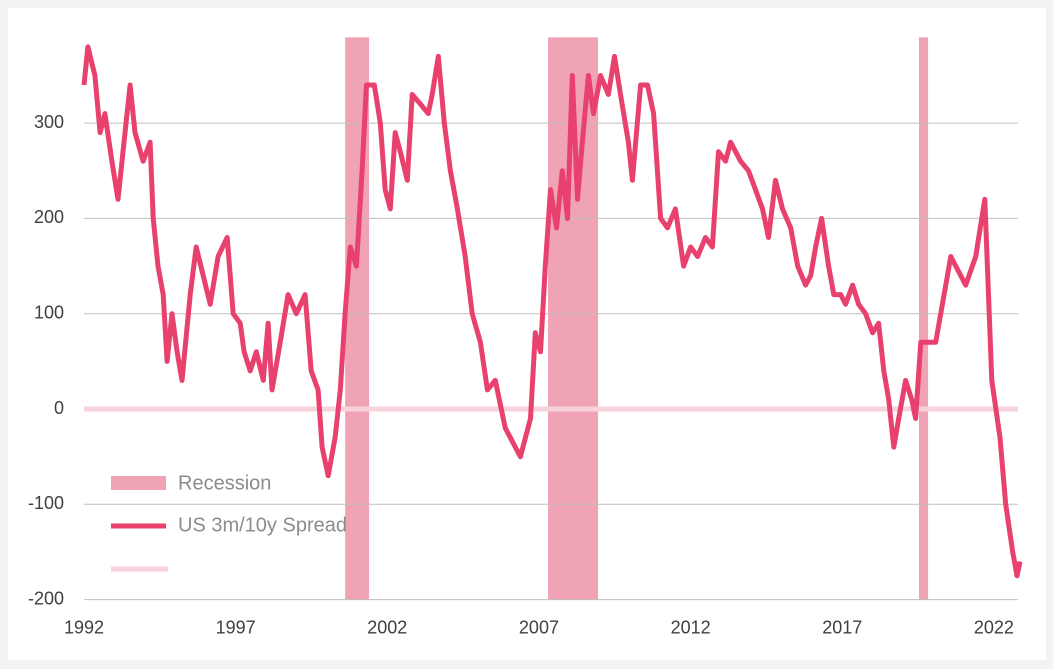 The height and width of the screenshot is (669, 1053). Describe the element at coordinates (59, 408) in the screenshot. I see `y-tick-label: 0` at that location.